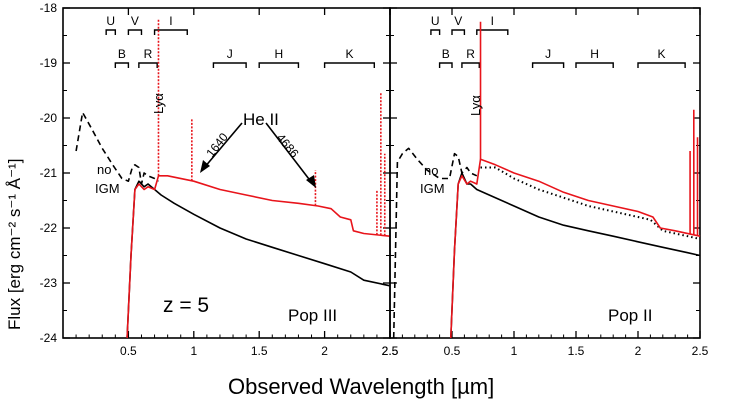  What do you see at coordinates (170, 32) in the screenshot?
I see `filter-bracket-left-I` at bounding box center [170, 32].